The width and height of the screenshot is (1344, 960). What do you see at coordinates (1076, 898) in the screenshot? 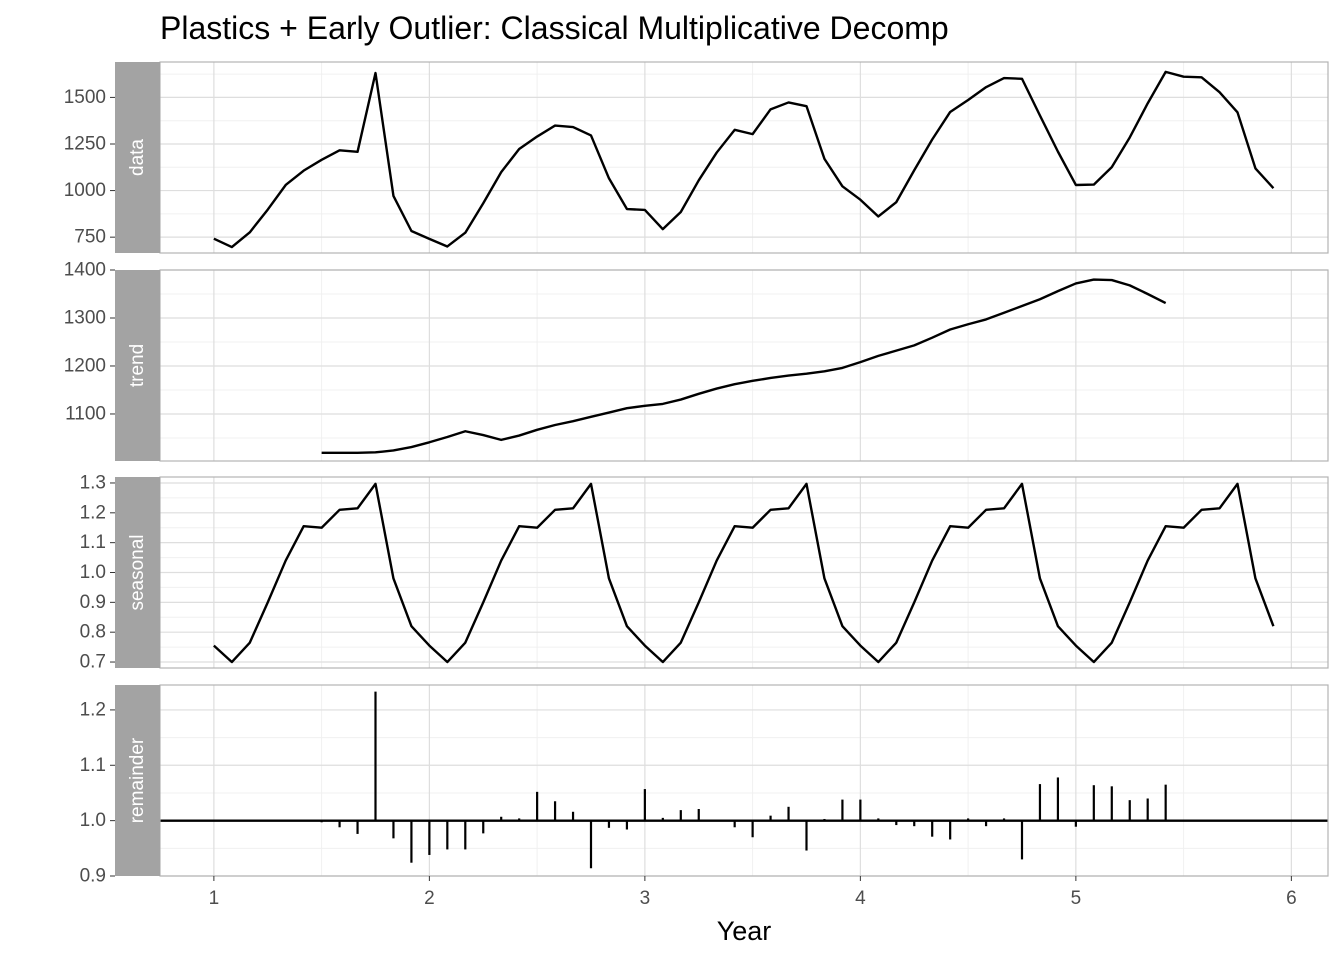
I see `x-tick-label: 5` at bounding box center [1076, 898].